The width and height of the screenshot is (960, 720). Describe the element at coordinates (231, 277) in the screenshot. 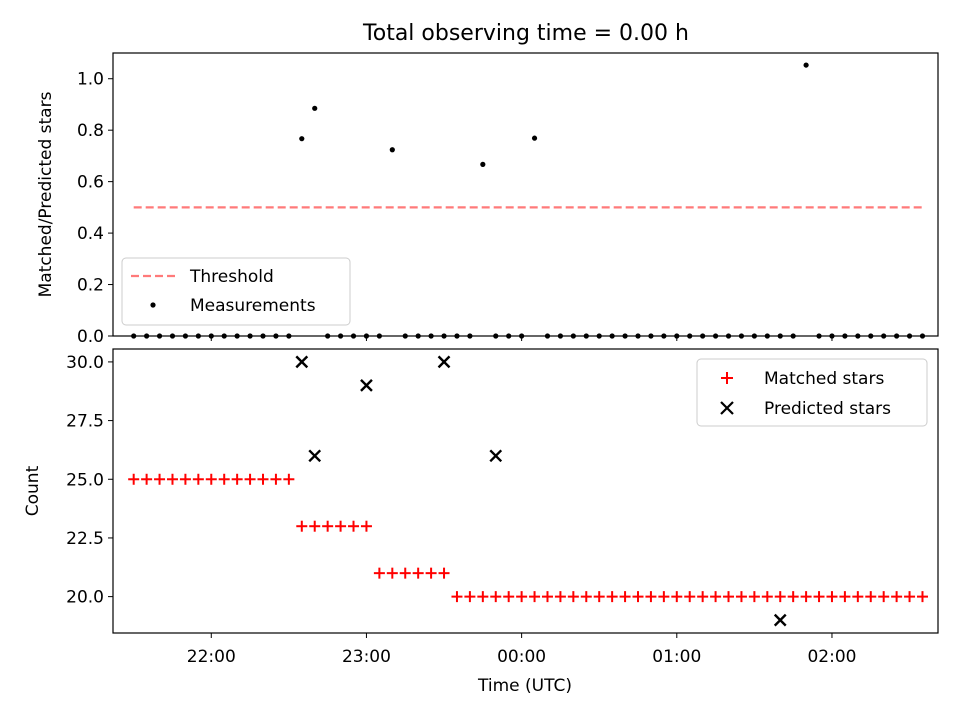

I see `threshold-legend-label: Threshold` at that location.